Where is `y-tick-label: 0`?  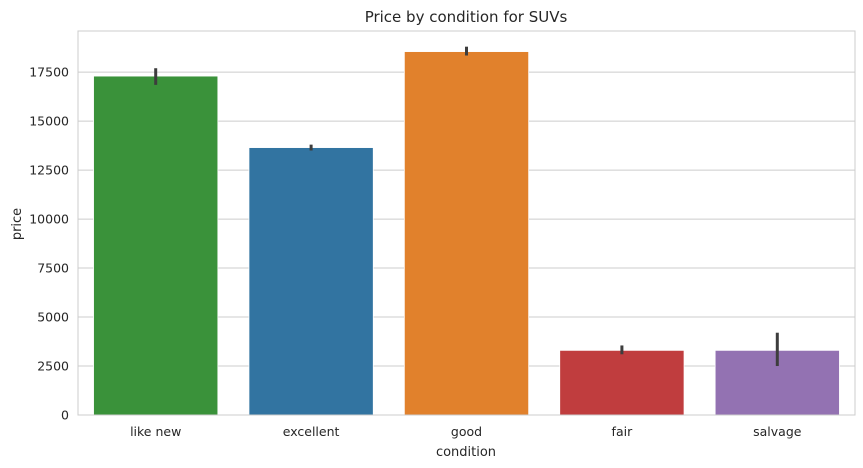 y-tick-label: 0 is located at coordinates (65, 415).